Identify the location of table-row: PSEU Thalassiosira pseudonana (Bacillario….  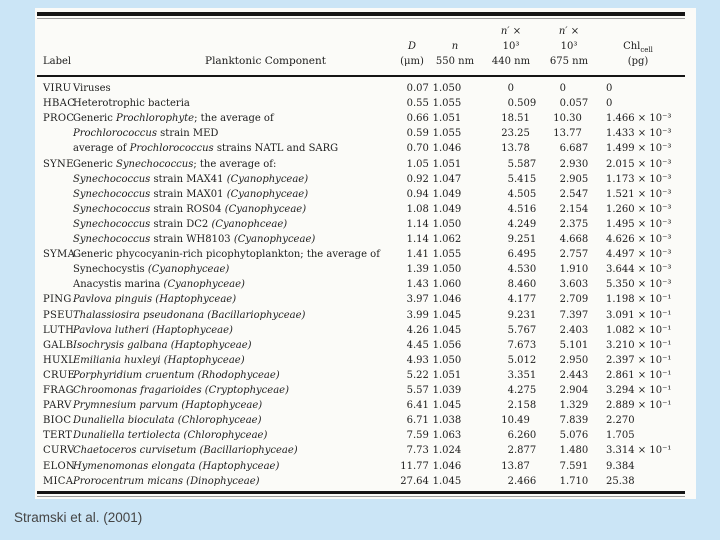
(365, 315).